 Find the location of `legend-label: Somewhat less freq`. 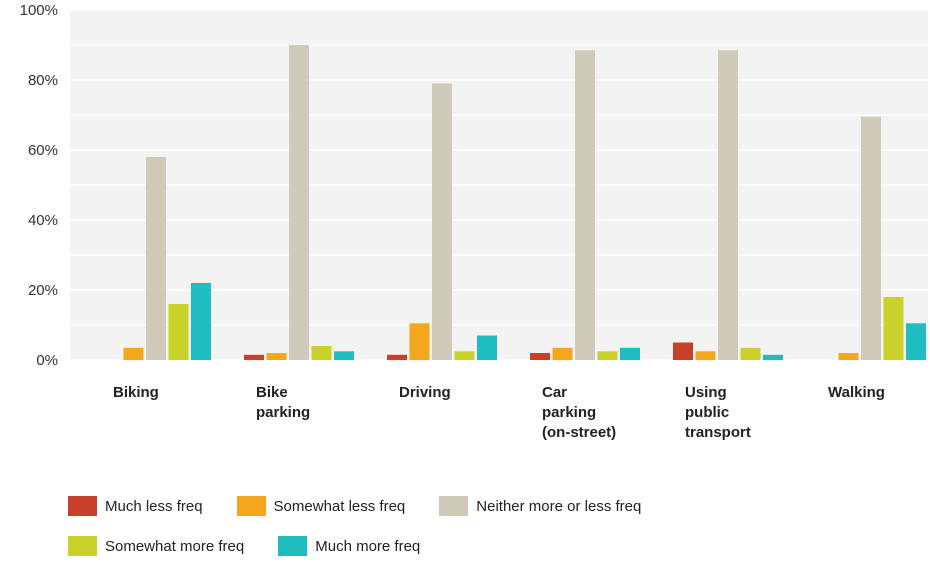

legend-label: Somewhat less freq is located at coordinates (339, 506).